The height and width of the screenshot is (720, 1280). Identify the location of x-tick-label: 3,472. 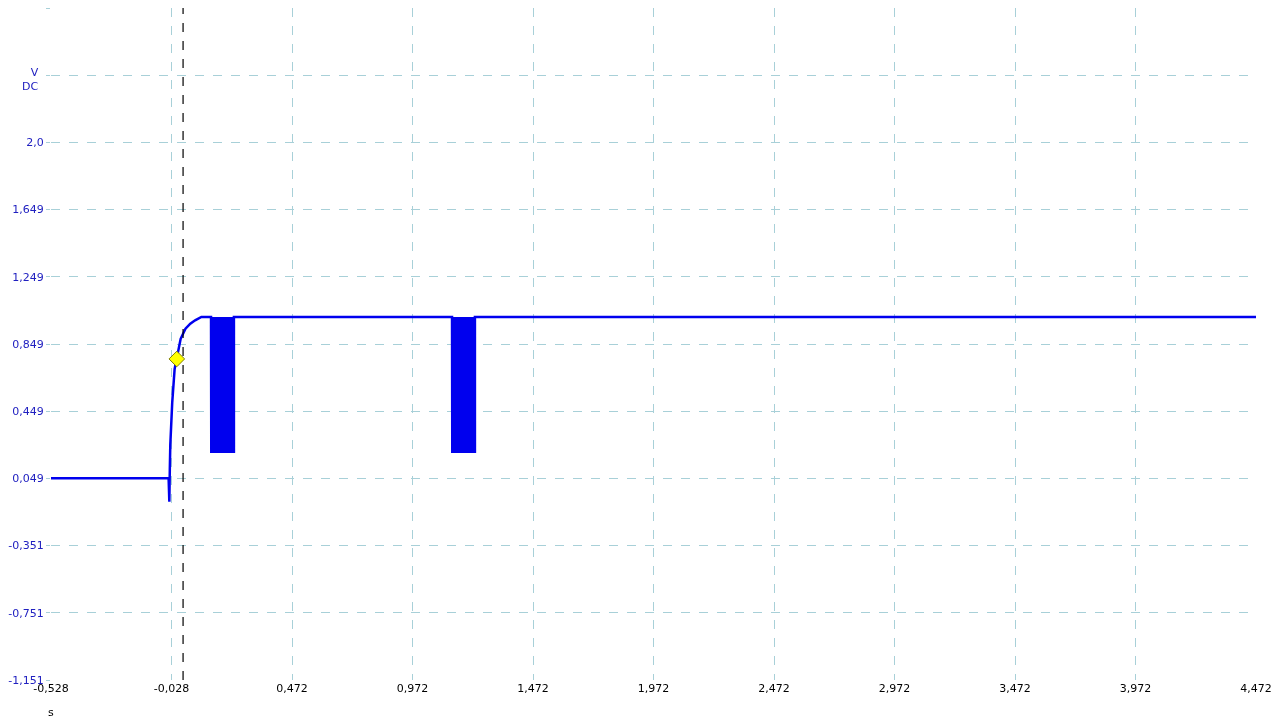
(1015, 688).